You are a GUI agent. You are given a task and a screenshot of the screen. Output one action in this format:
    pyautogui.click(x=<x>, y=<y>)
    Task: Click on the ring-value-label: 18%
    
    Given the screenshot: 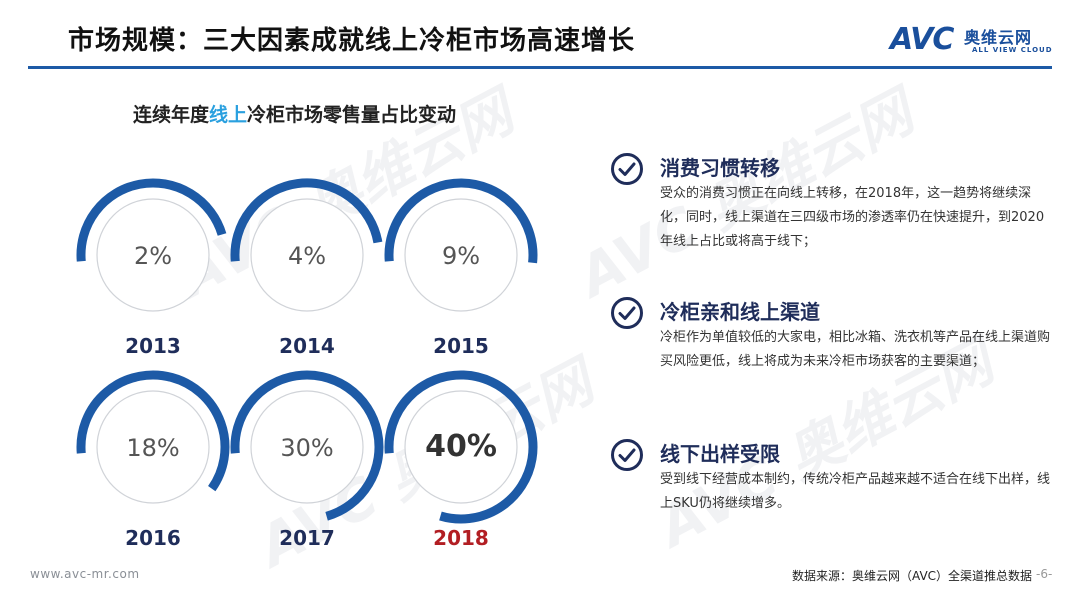 What is the action you would take?
    pyautogui.click(x=152, y=448)
    